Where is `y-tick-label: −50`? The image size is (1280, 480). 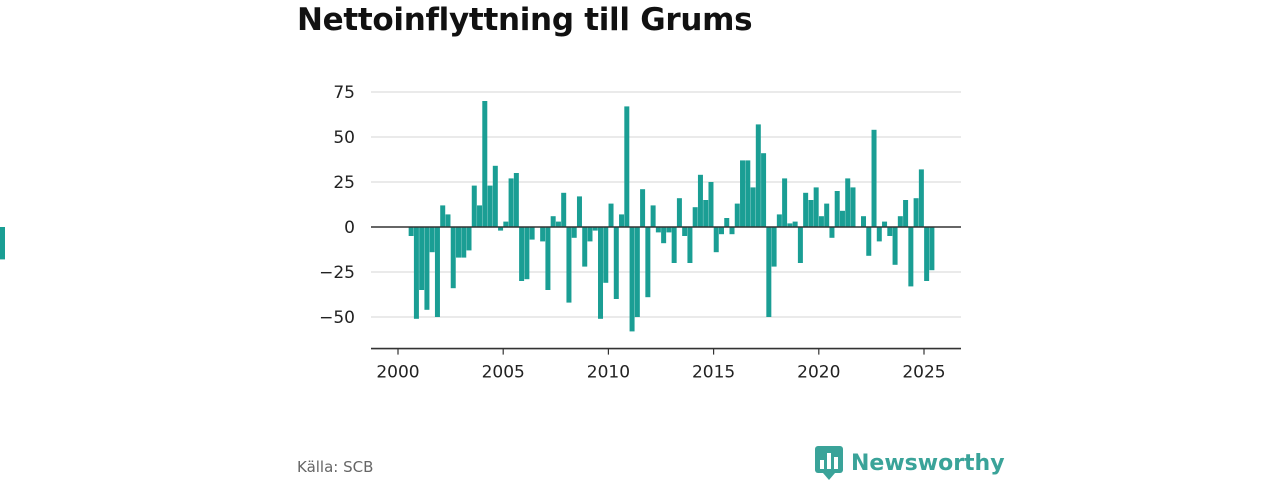
y-tick-label: −50 is located at coordinates (337, 318).